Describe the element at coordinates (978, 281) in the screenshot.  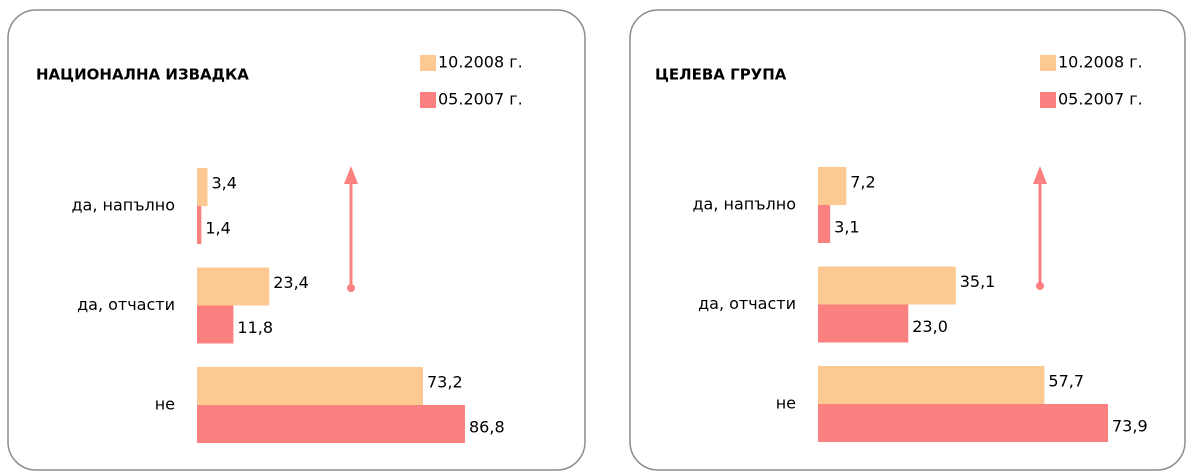
I see `value-label: 35,1` at that location.